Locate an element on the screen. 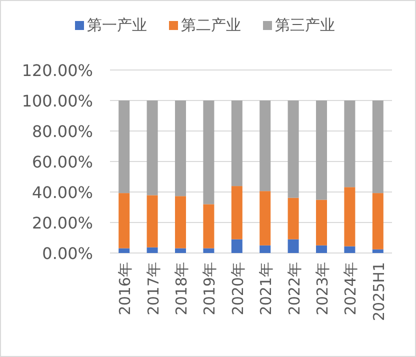  y-tick-label: 80.00% is located at coordinates (62, 131).